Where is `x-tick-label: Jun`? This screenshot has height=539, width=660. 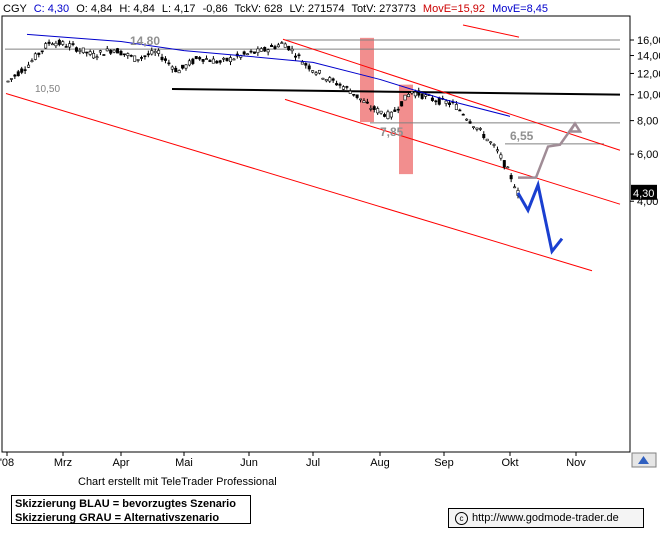
x-tick-label: Jun is located at coordinates (249, 463).